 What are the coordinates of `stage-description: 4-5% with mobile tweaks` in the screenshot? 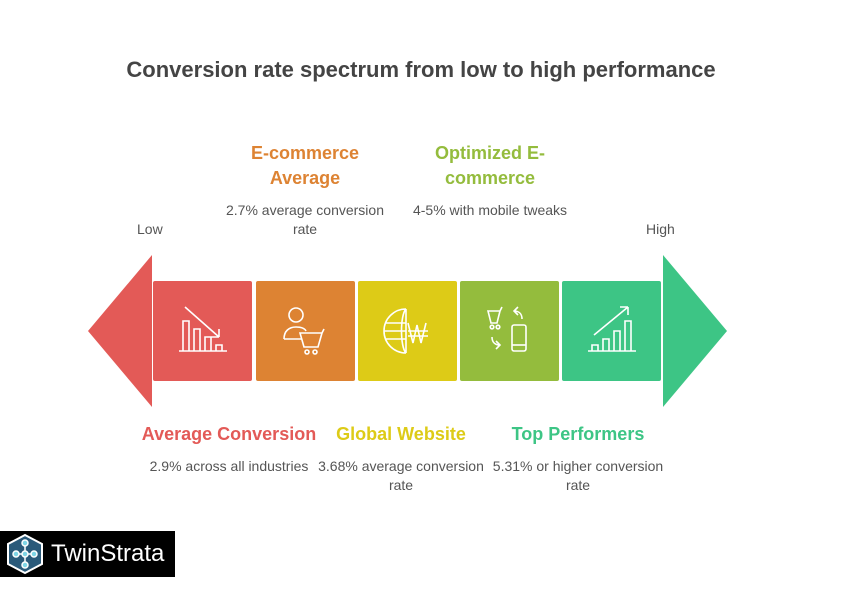 It's located at (490, 210).